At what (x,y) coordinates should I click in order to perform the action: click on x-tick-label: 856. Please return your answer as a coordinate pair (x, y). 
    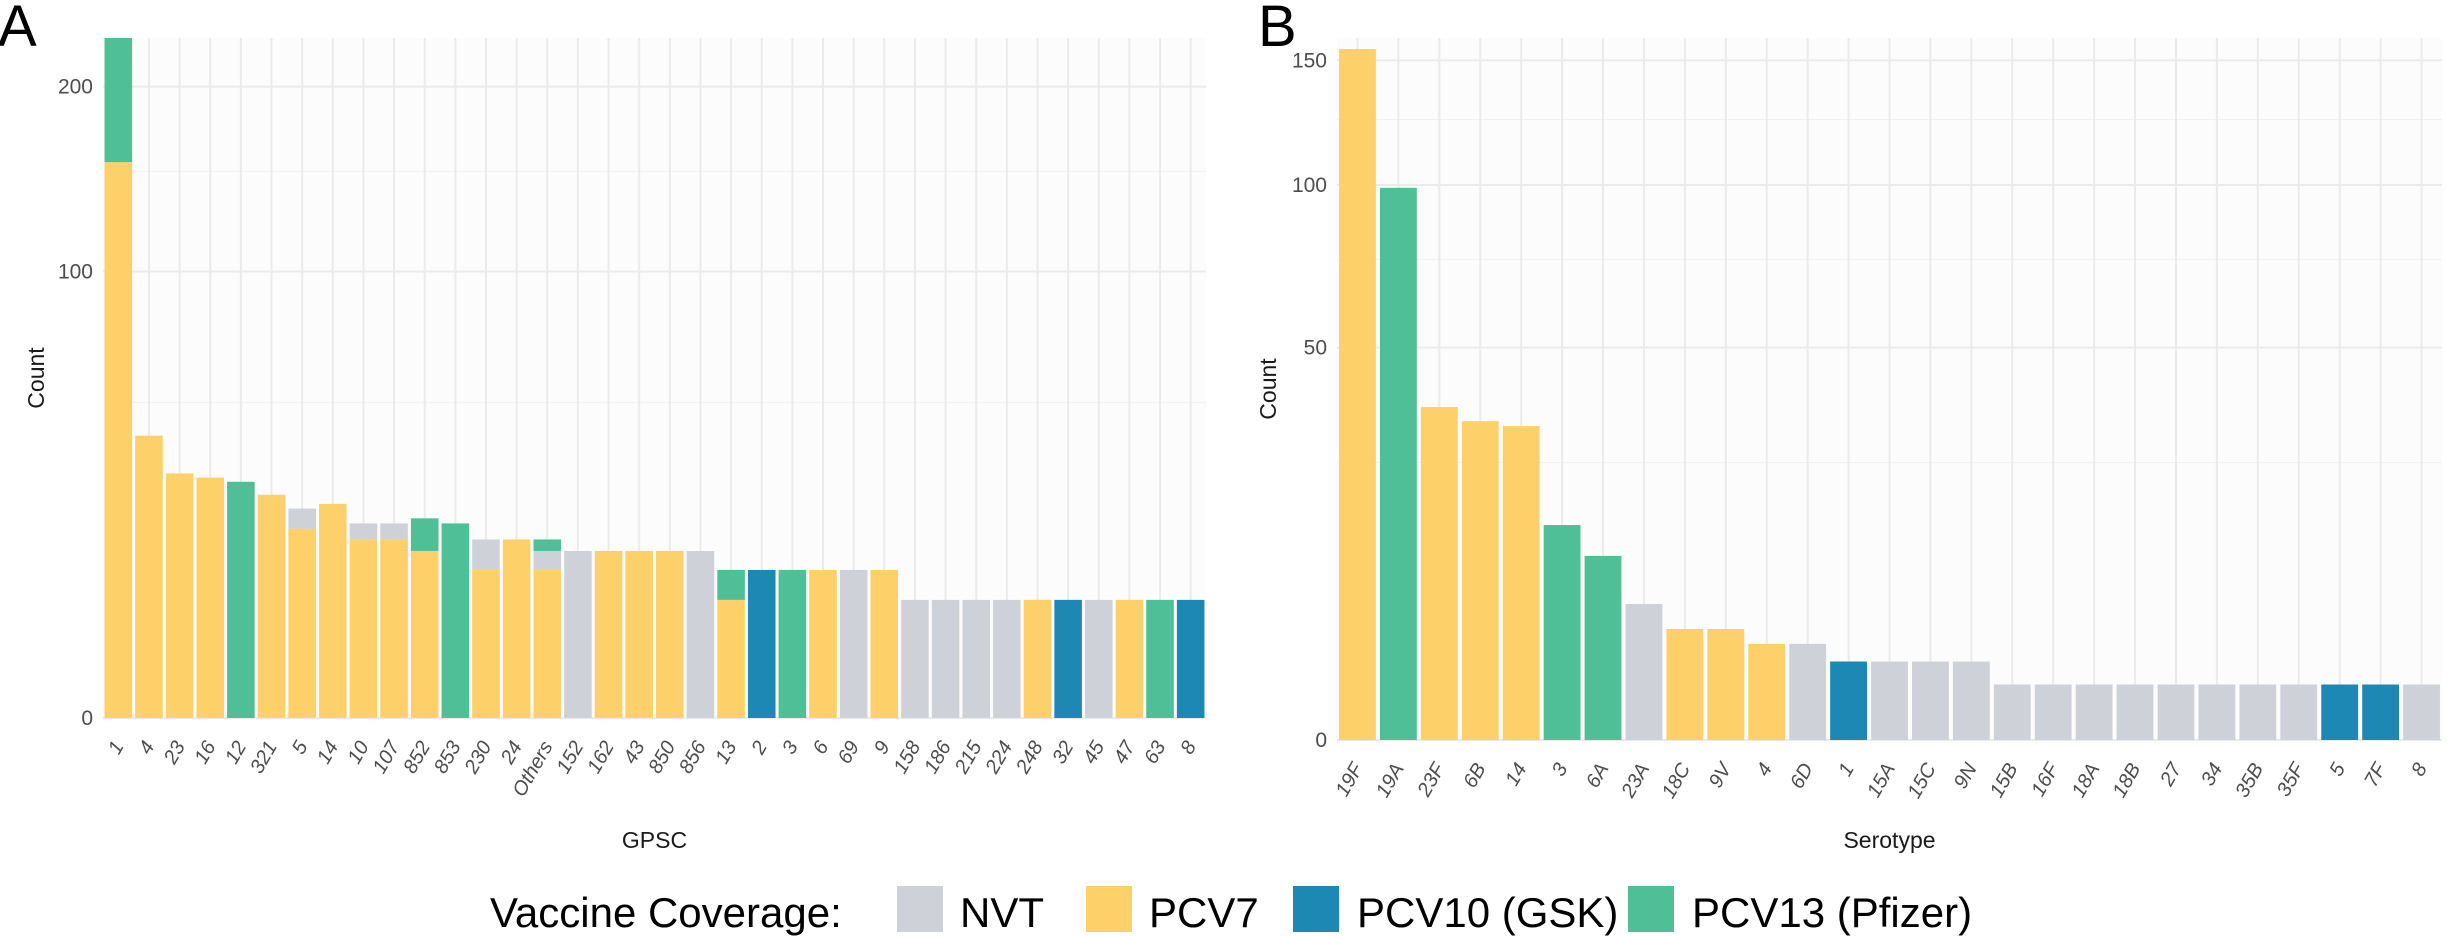
    Looking at the image, I should click on (693, 757).